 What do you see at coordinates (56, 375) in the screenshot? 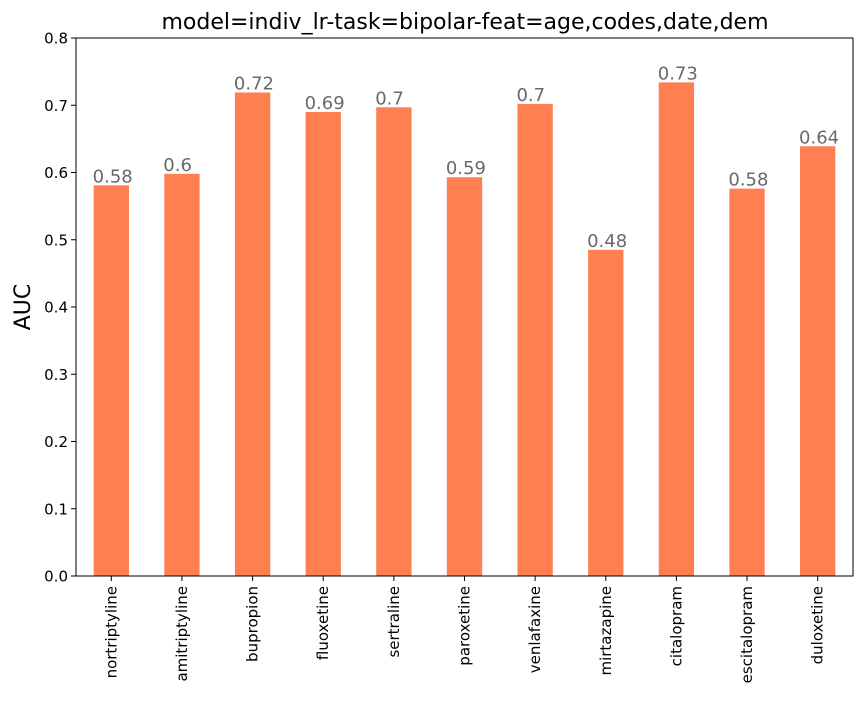
I see `y-tick-label: 0.3` at bounding box center [56, 375].